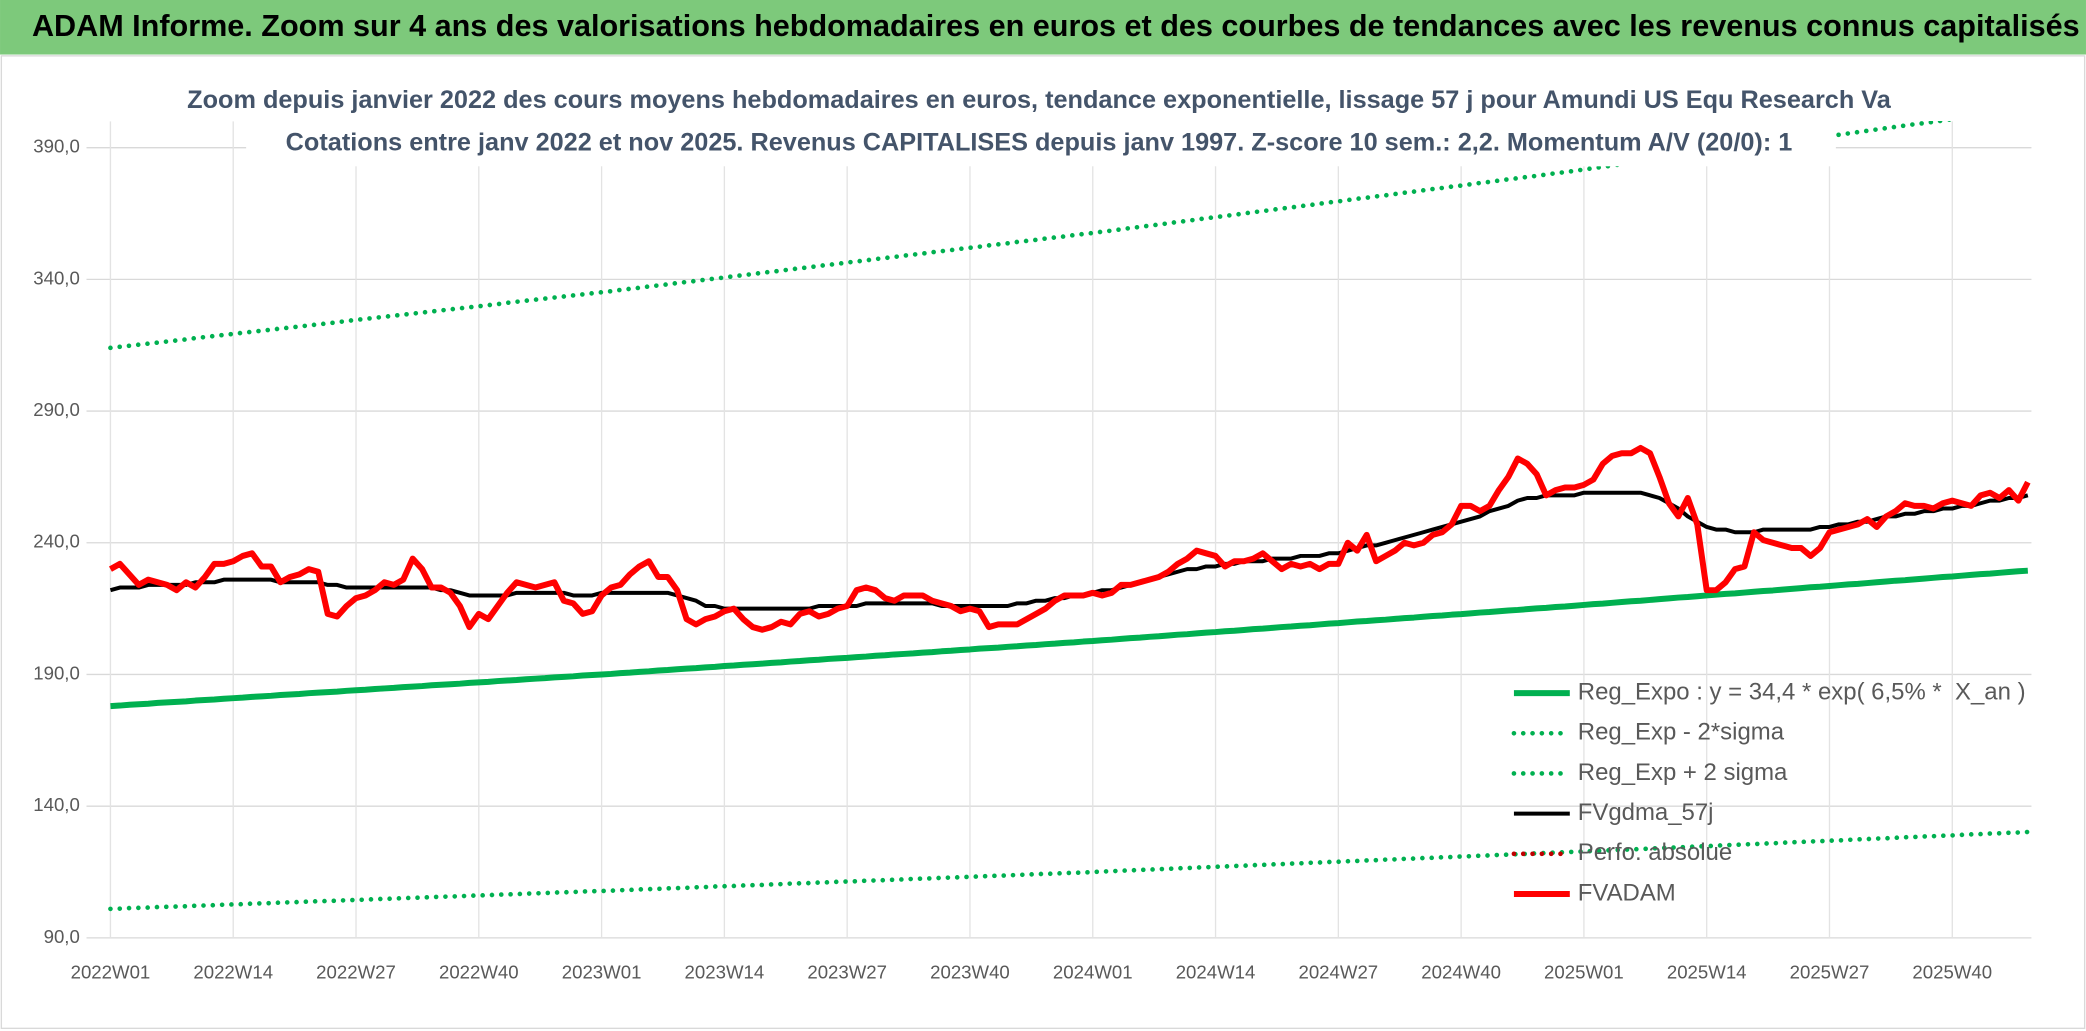 The width and height of the screenshot is (2086, 1031). What do you see at coordinates (1627, 892) in the screenshot?
I see `legend-label: FVADAM` at bounding box center [1627, 892].